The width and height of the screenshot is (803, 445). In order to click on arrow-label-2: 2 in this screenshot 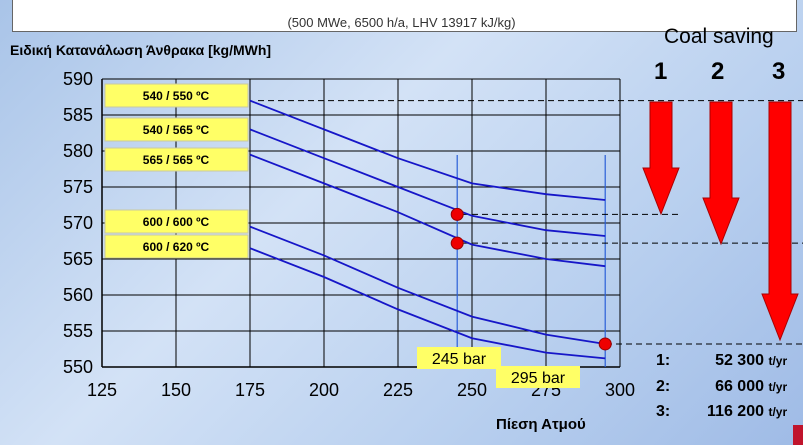, I will do `click(718, 71)`.